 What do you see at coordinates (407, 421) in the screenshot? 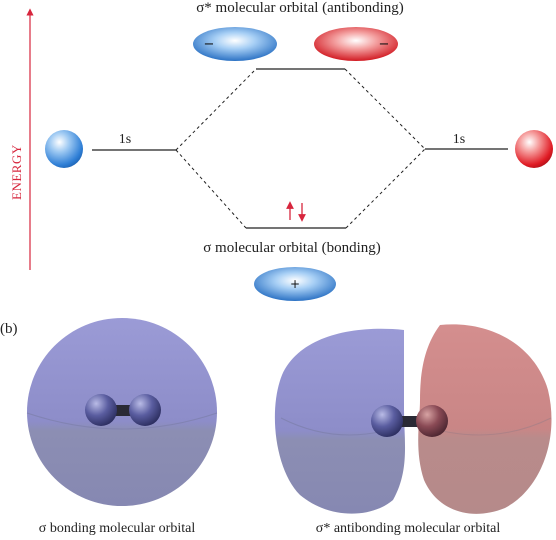
I see `antibonding-bond-stick` at bounding box center [407, 421].